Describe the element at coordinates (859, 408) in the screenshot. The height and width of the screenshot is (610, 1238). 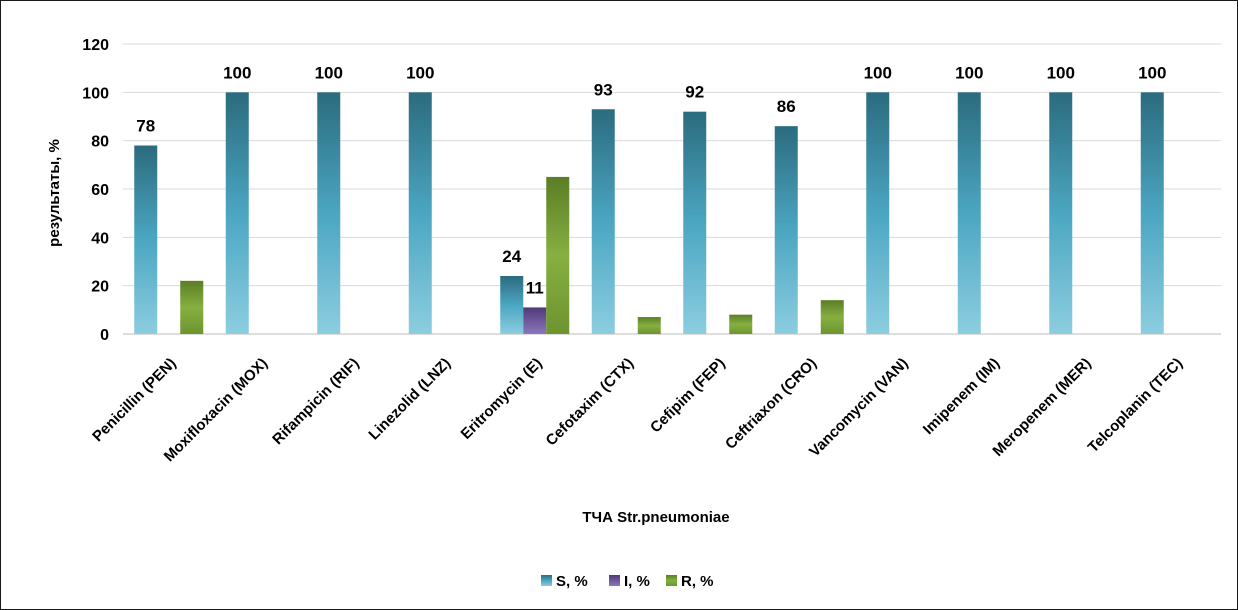
I see `x-category-label: Vancomycin (VAN)` at that location.